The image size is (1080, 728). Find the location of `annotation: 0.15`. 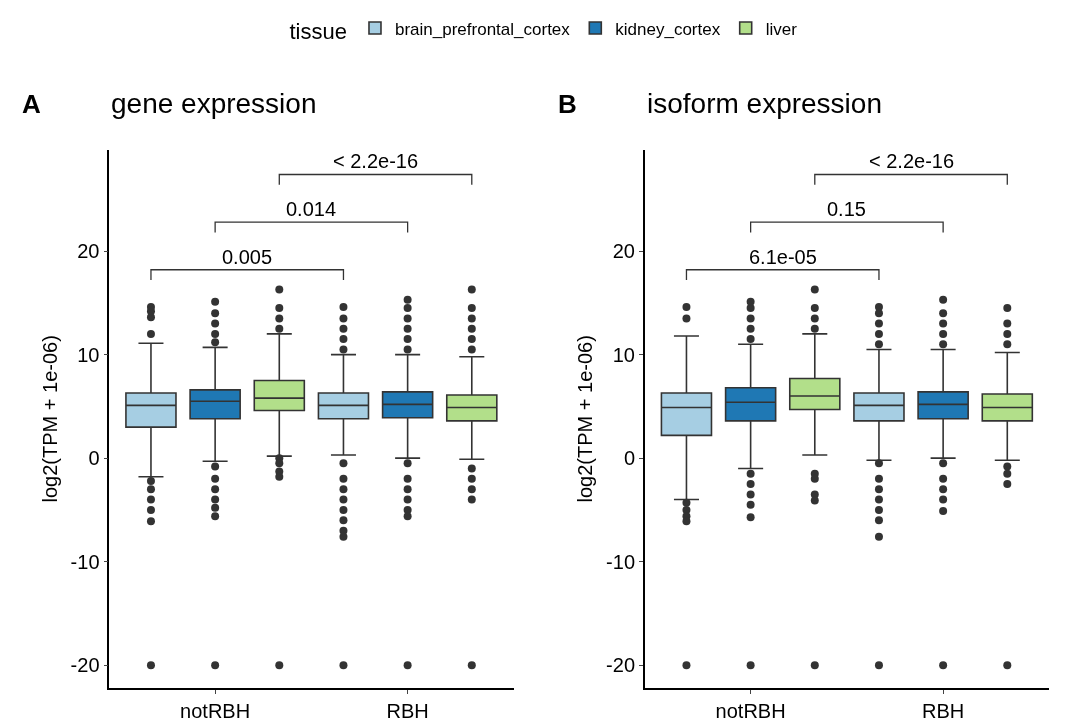

annotation: 0.15 is located at coordinates (846, 209).